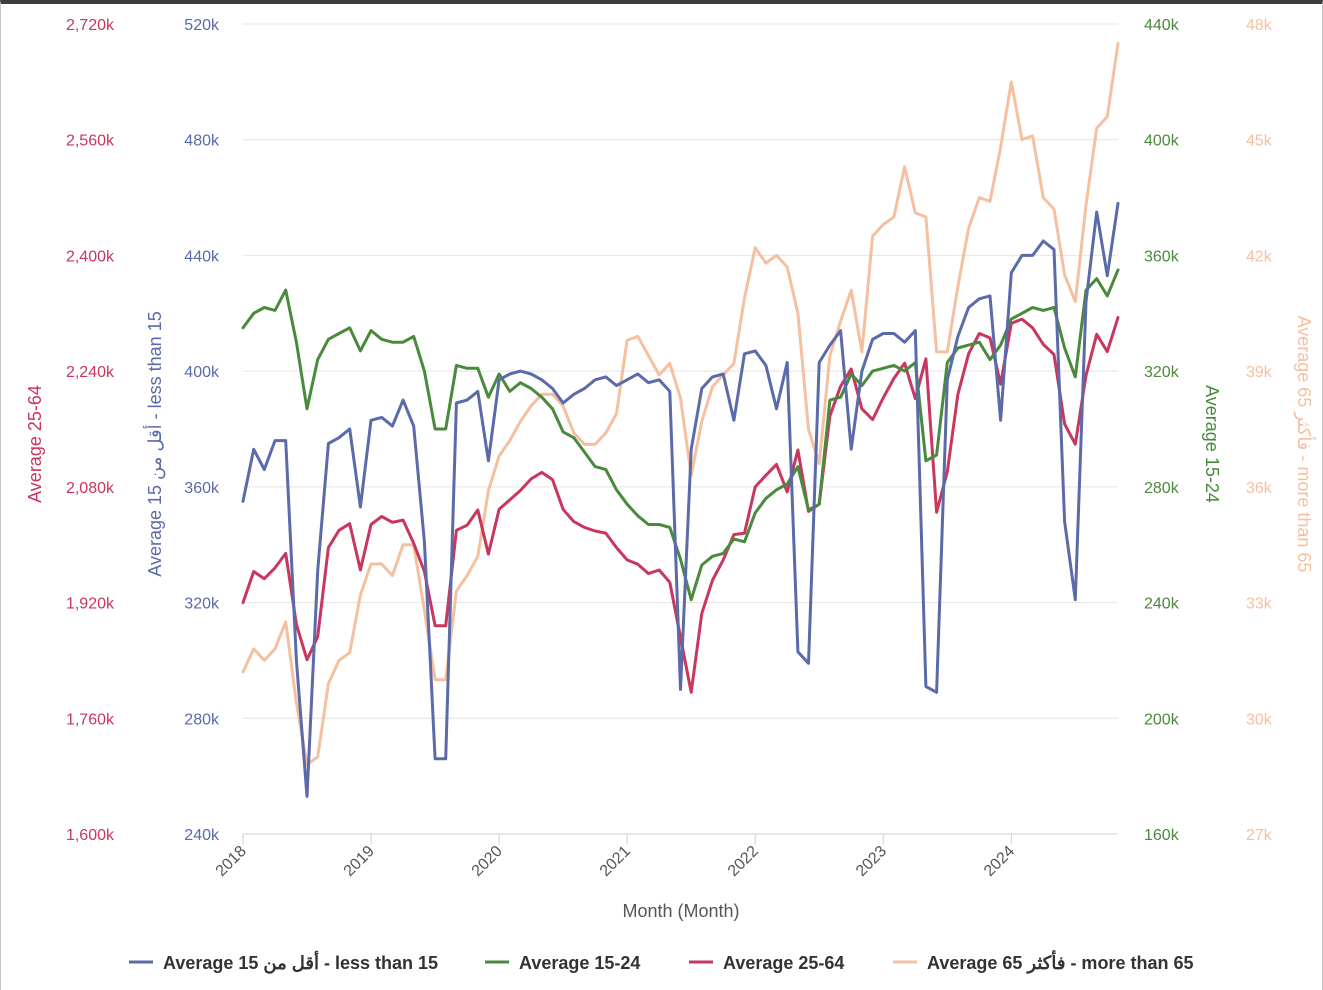 The width and height of the screenshot is (1323, 990). What do you see at coordinates (90, 719) in the screenshot?
I see `y-tick-label-a25: 1,760k` at bounding box center [90, 719].